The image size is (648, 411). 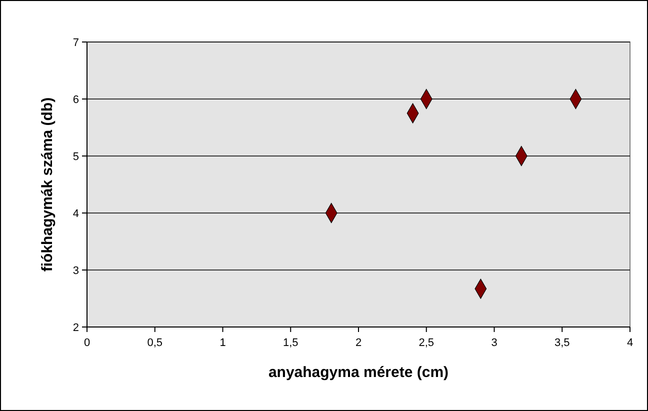 I want to click on x-axis-title: anyahagyma mérete (cm), so click(x=358, y=372).